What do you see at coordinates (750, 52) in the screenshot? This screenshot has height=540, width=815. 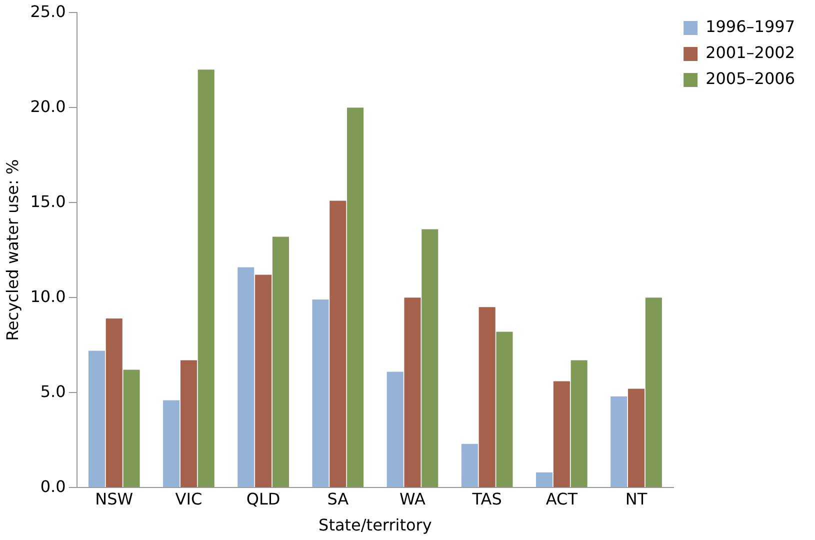 I see `legend-label: 2001–2002` at bounding box center [750, 52].